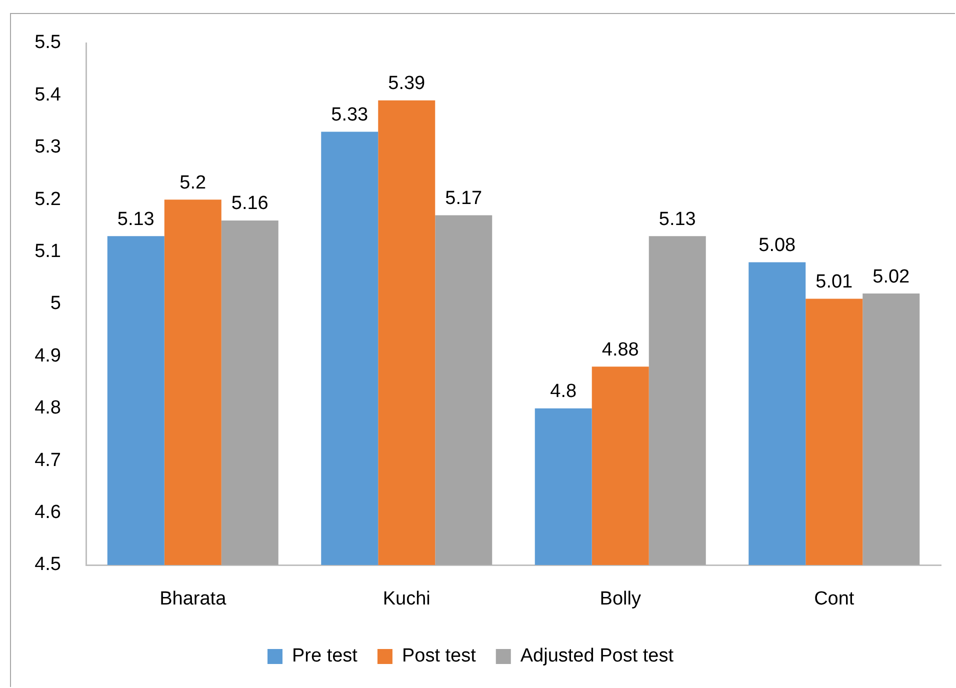 The image size is (956, 688). What do you see at coordinates (834, 599) in the screenshot?
I see `x-tick-label: Cont` at bounding box center [834, 599].